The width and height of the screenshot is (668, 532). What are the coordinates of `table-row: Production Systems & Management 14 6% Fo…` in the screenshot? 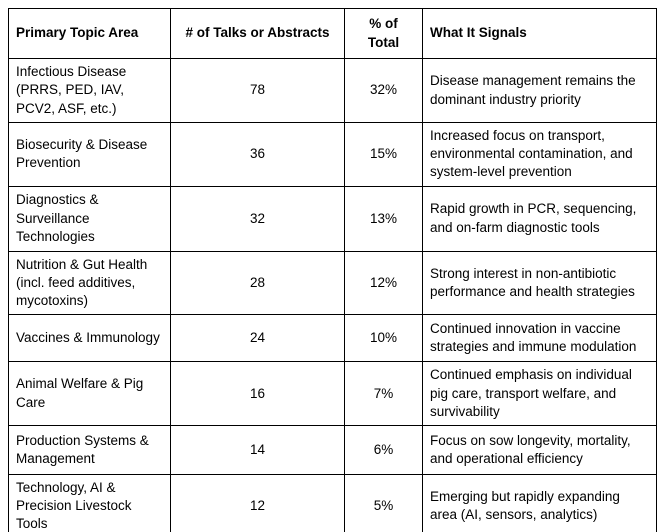 It's located at (332, 449).